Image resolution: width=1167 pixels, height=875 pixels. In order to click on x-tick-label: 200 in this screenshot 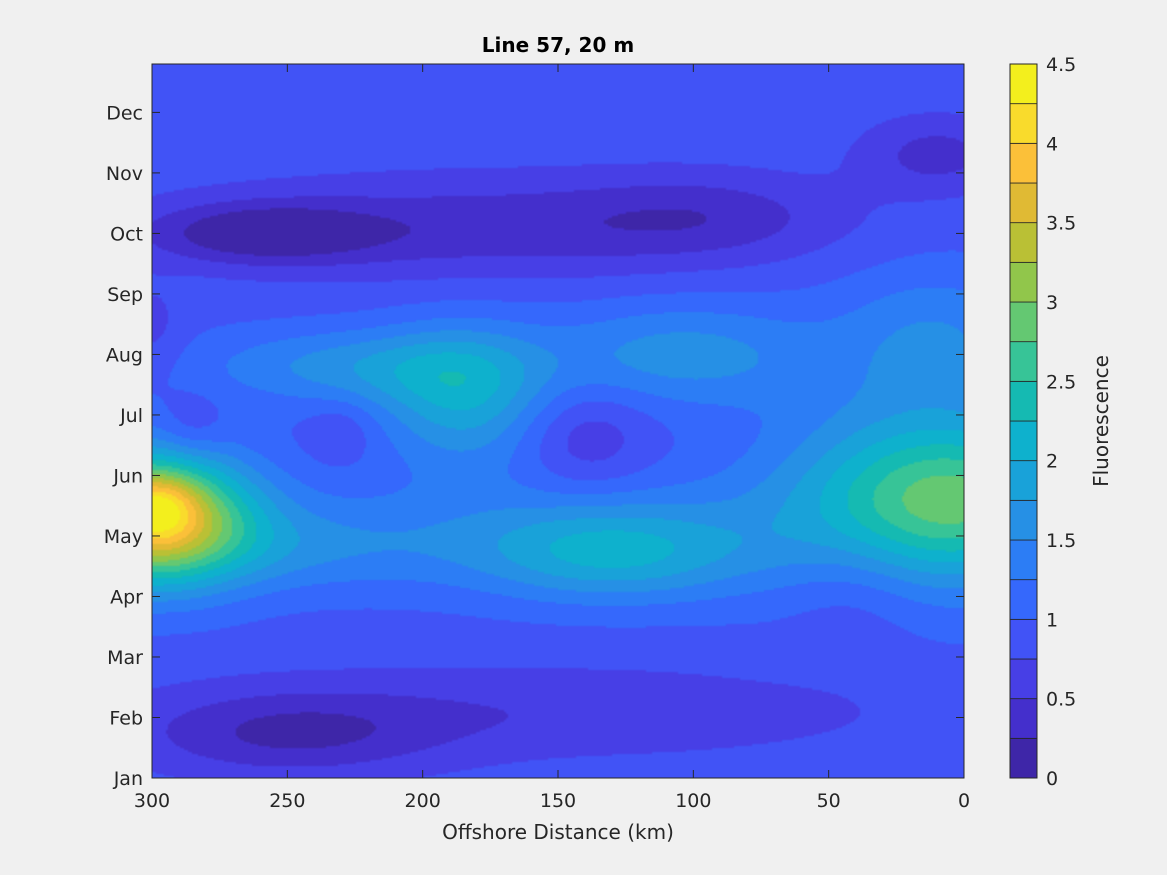, I will do `click(423, 801)`.